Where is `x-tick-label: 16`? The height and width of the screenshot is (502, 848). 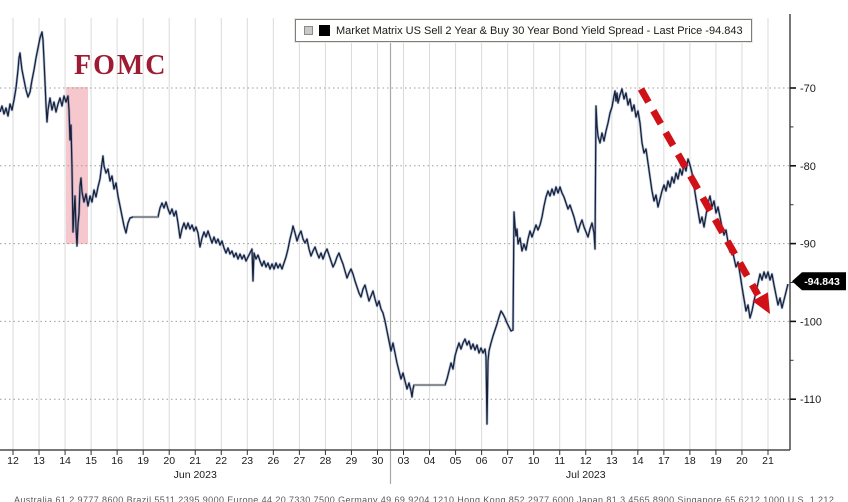
x-tick-label: 16 is located at coordinates (117, 461).